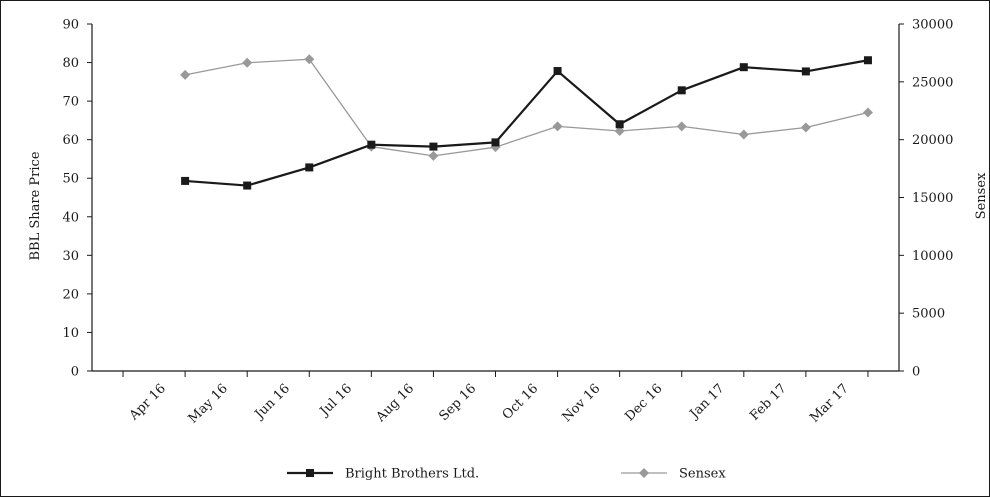 Image resolution: width=990 pixels, height=498 pixels. Describe the element at coordinates (932, 140) in the screenshot. I see `right-y-tick-label: 20000` at that location.